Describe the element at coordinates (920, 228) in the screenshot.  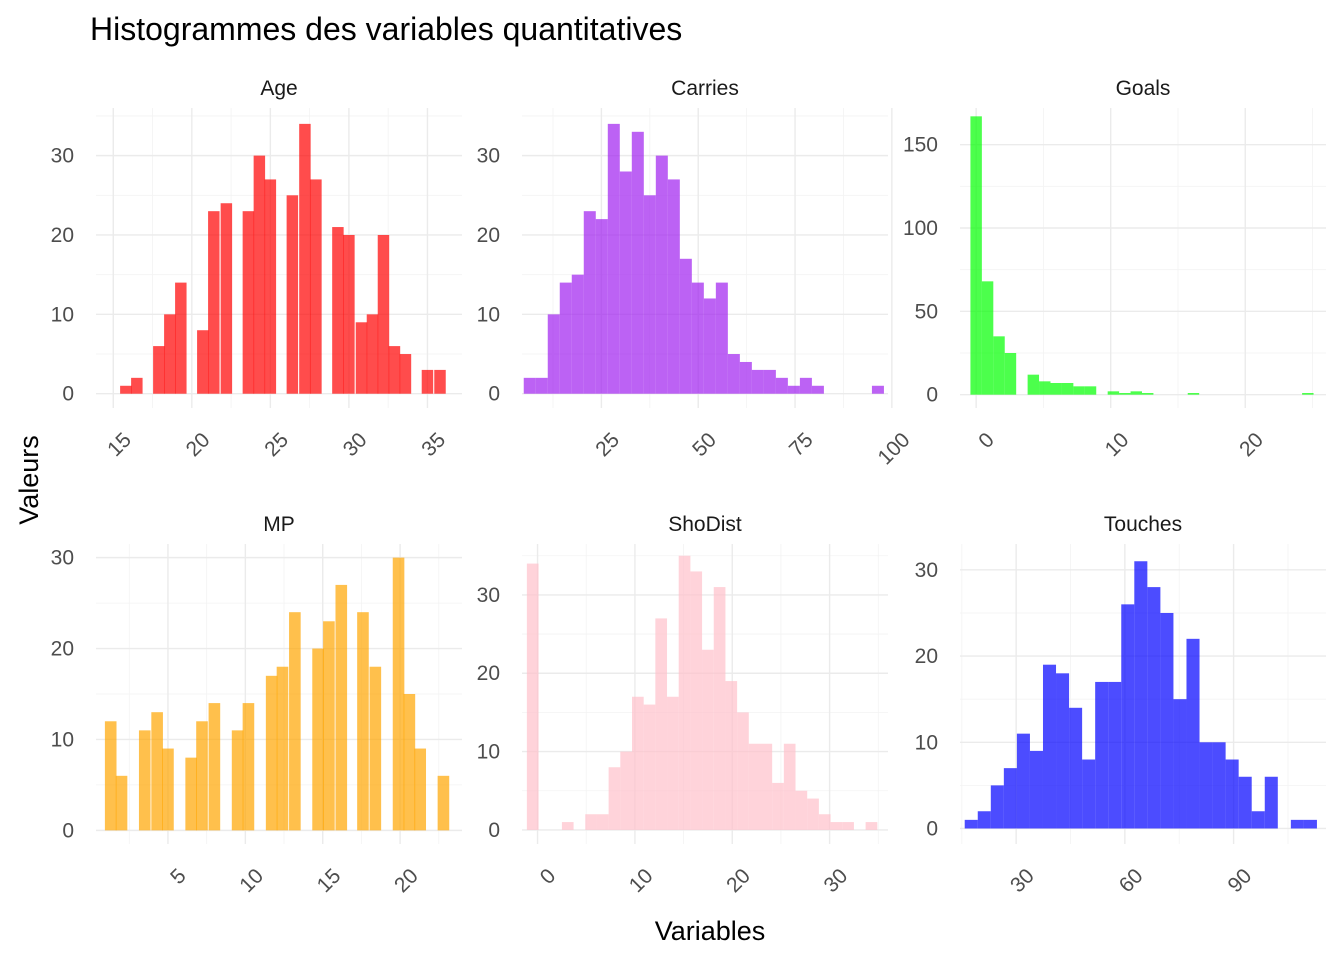
I see `y-tick-label: 100` at that location.